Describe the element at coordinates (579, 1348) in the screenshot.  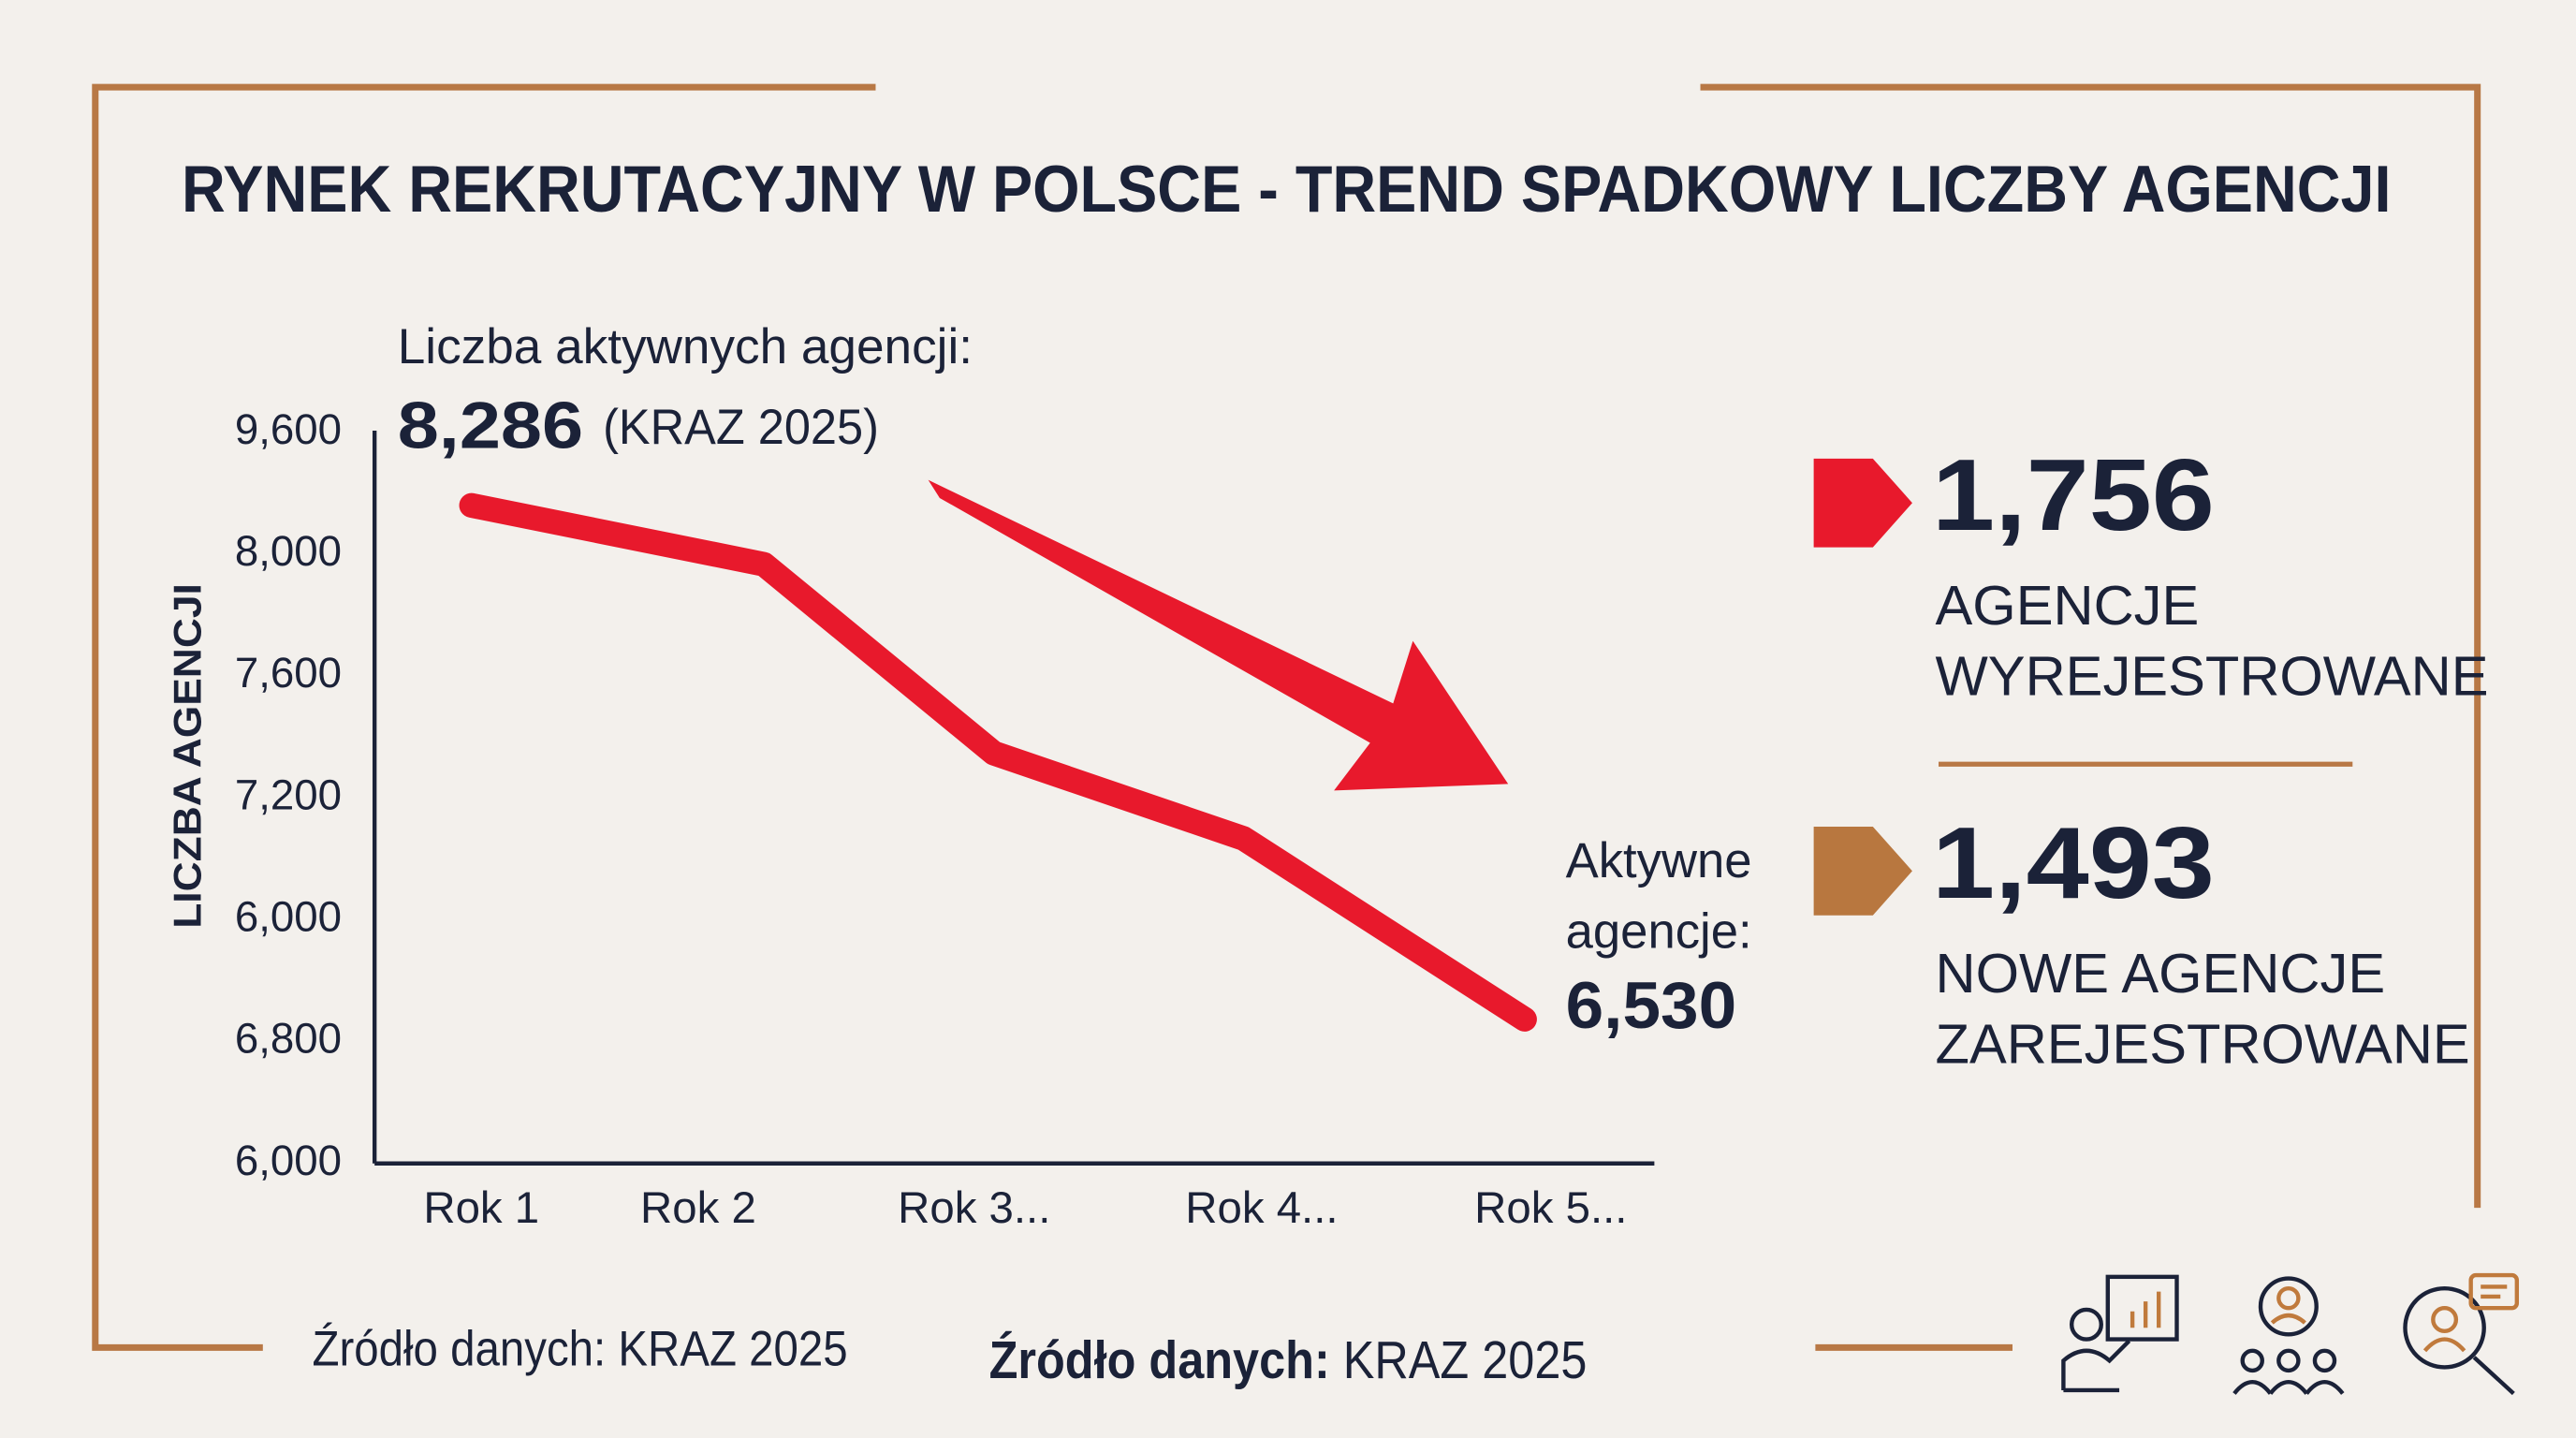
I see `source-left: Źródło danych: KRAZ 2025` at that location.